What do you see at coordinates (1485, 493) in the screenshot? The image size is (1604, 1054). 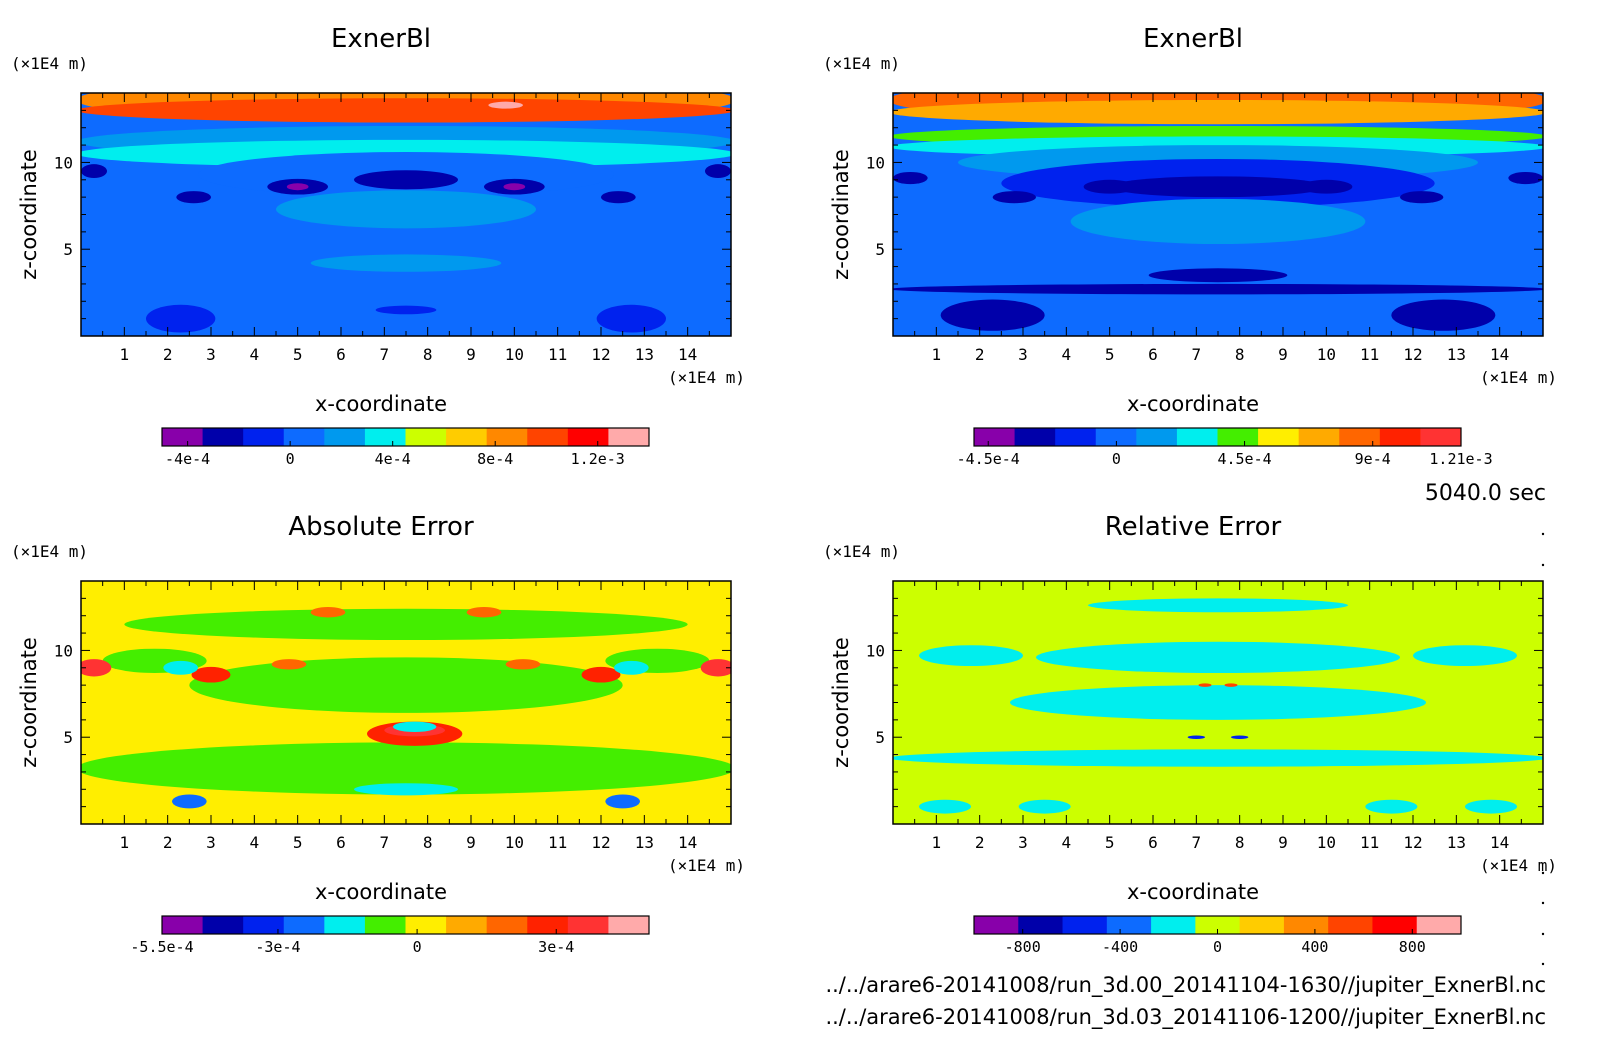 I see `time-label: 5040.0 sec` at bounding box center [1485, 493].